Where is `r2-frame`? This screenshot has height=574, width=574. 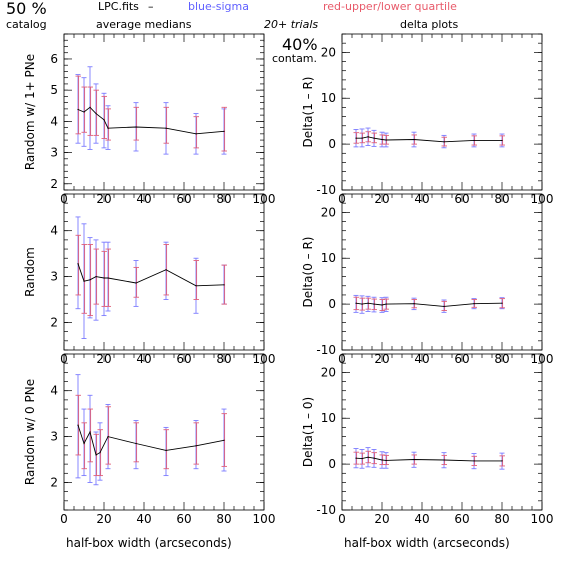 r2-frame is located at coordinates (442, 432).